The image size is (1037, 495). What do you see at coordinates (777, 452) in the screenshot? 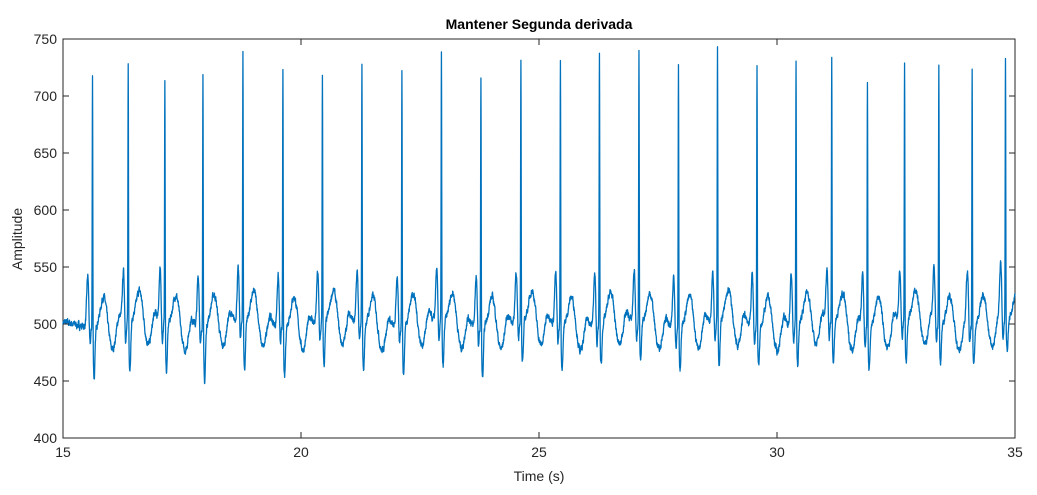
I see `x-tick-label: 30` at bounding box center [777, 452].